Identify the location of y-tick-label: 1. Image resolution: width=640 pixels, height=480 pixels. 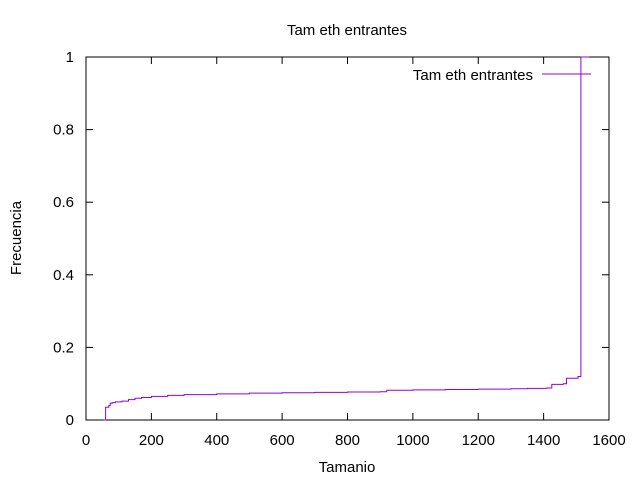
(70, 57).